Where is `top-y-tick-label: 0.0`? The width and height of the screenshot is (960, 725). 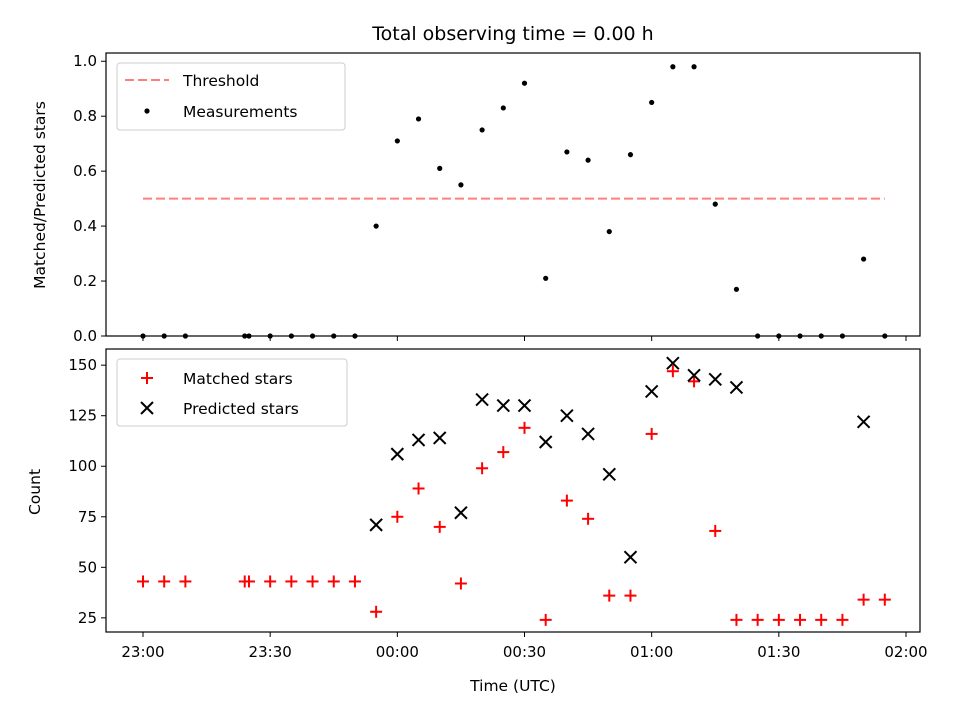
top-y-tick-label: 0.0 is located at coordinates (85, 336).